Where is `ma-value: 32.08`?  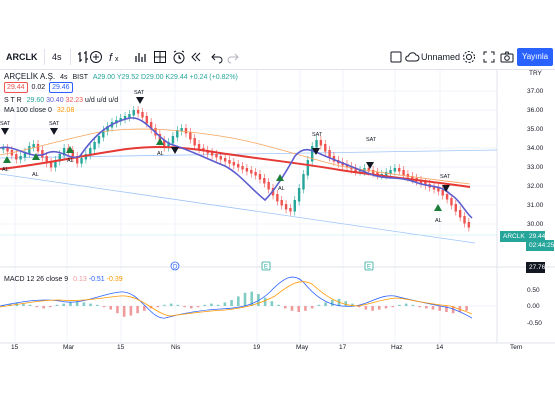
ma-value: 32.08 is located at coordinates (65, 110).